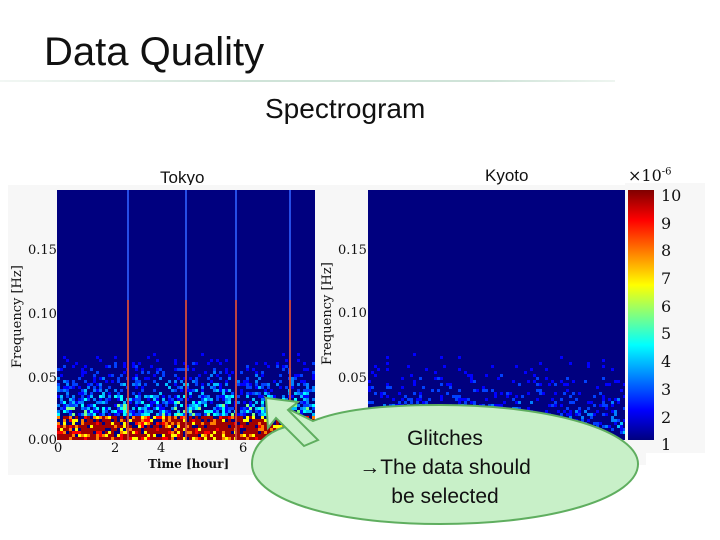  What do you see at coordinates (42, 440) in the screenshot?
I see `tokyo-ytick: 0.00` at bounding box center [42, 440].